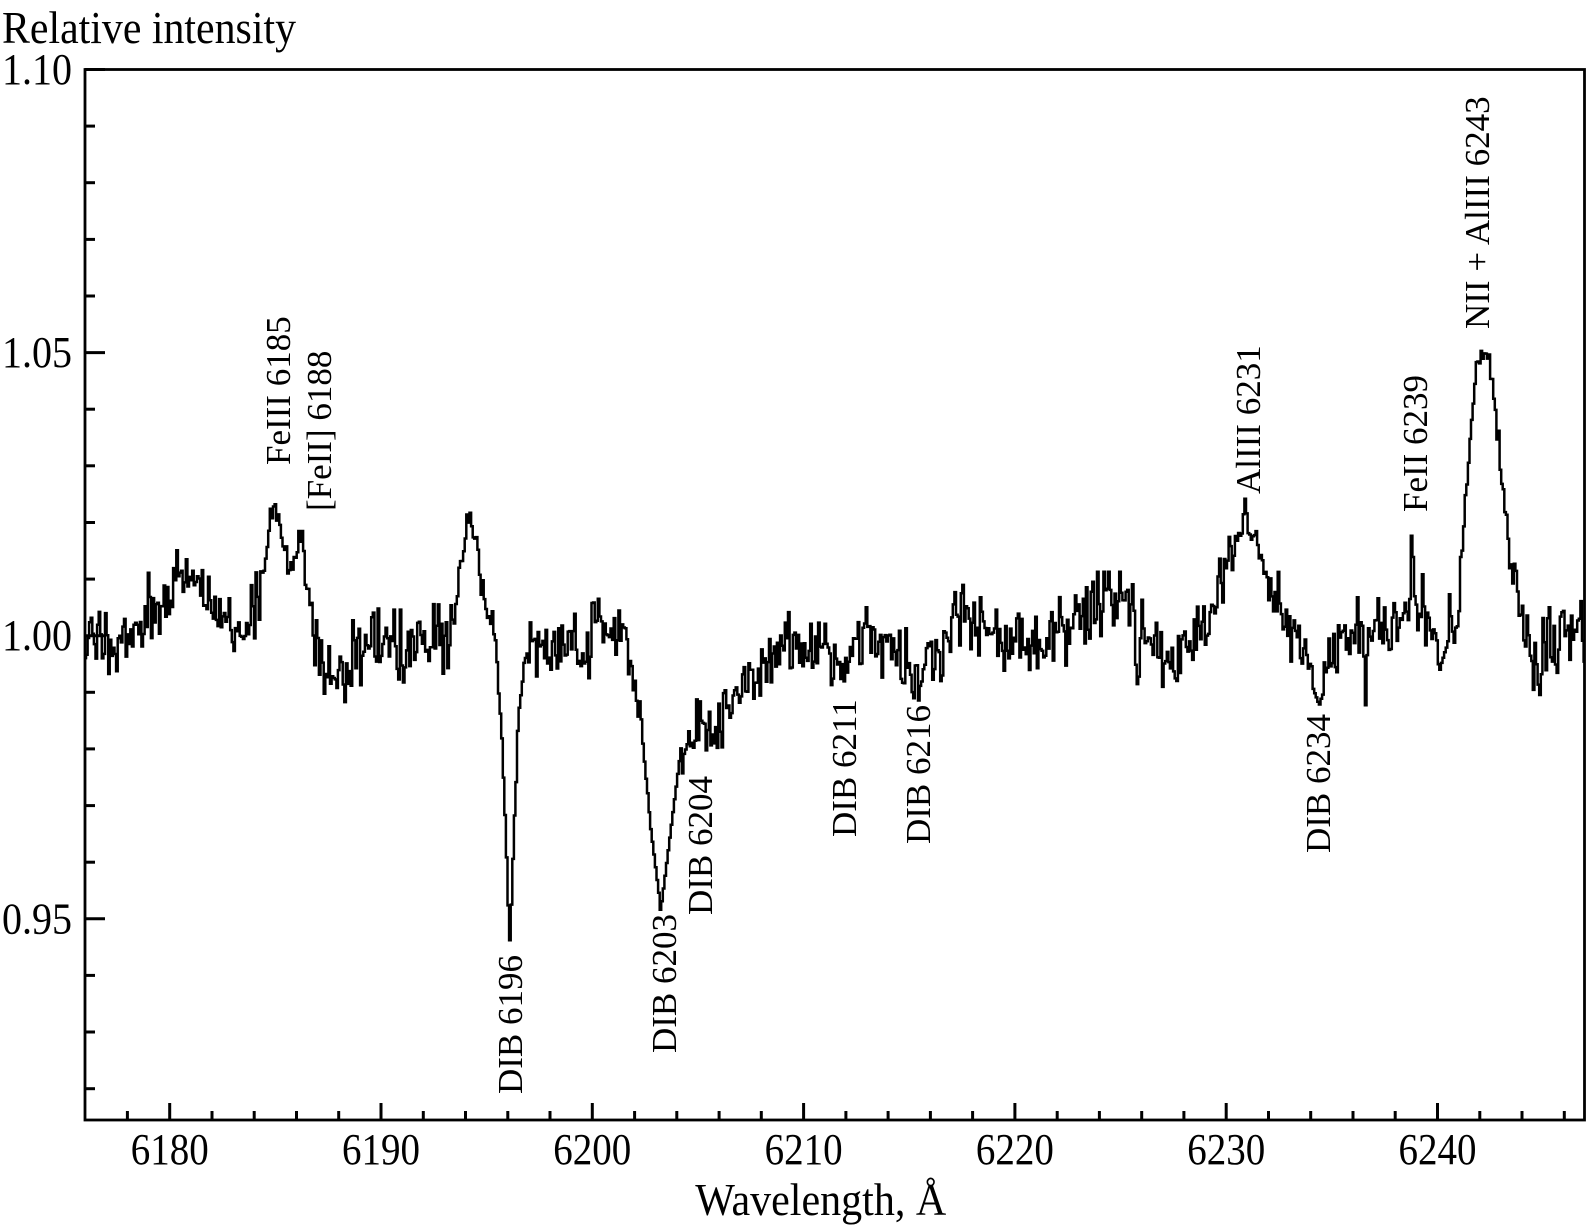 The height and width of the screenshot is (1230, 1587). Describe the element at coordinates (1438, 1149) in the screenshot. I see `svg-text: 6240` at that location.